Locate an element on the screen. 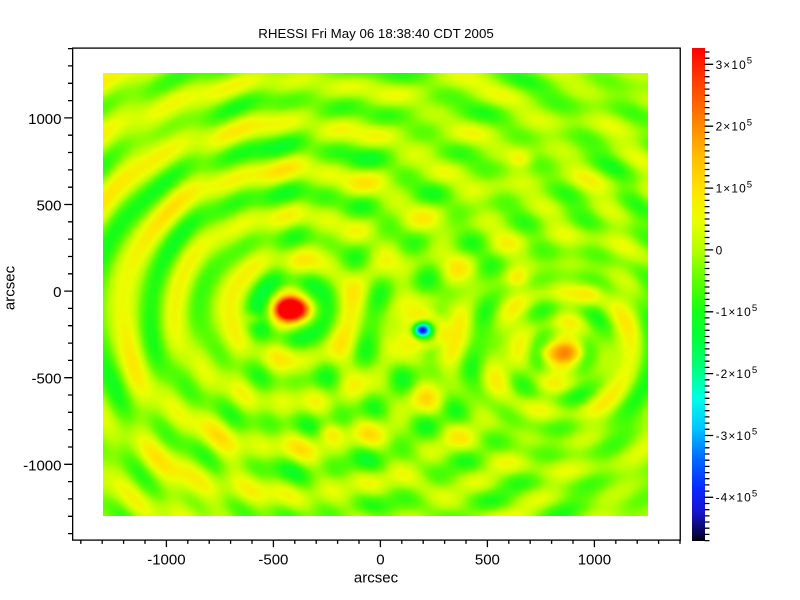  svg-text:RHESSI Fri May 06 18:38:40 CDT: RHESSI Fri May 06 18:38:40 CDT 2005 is located at coordinates (376, 33).